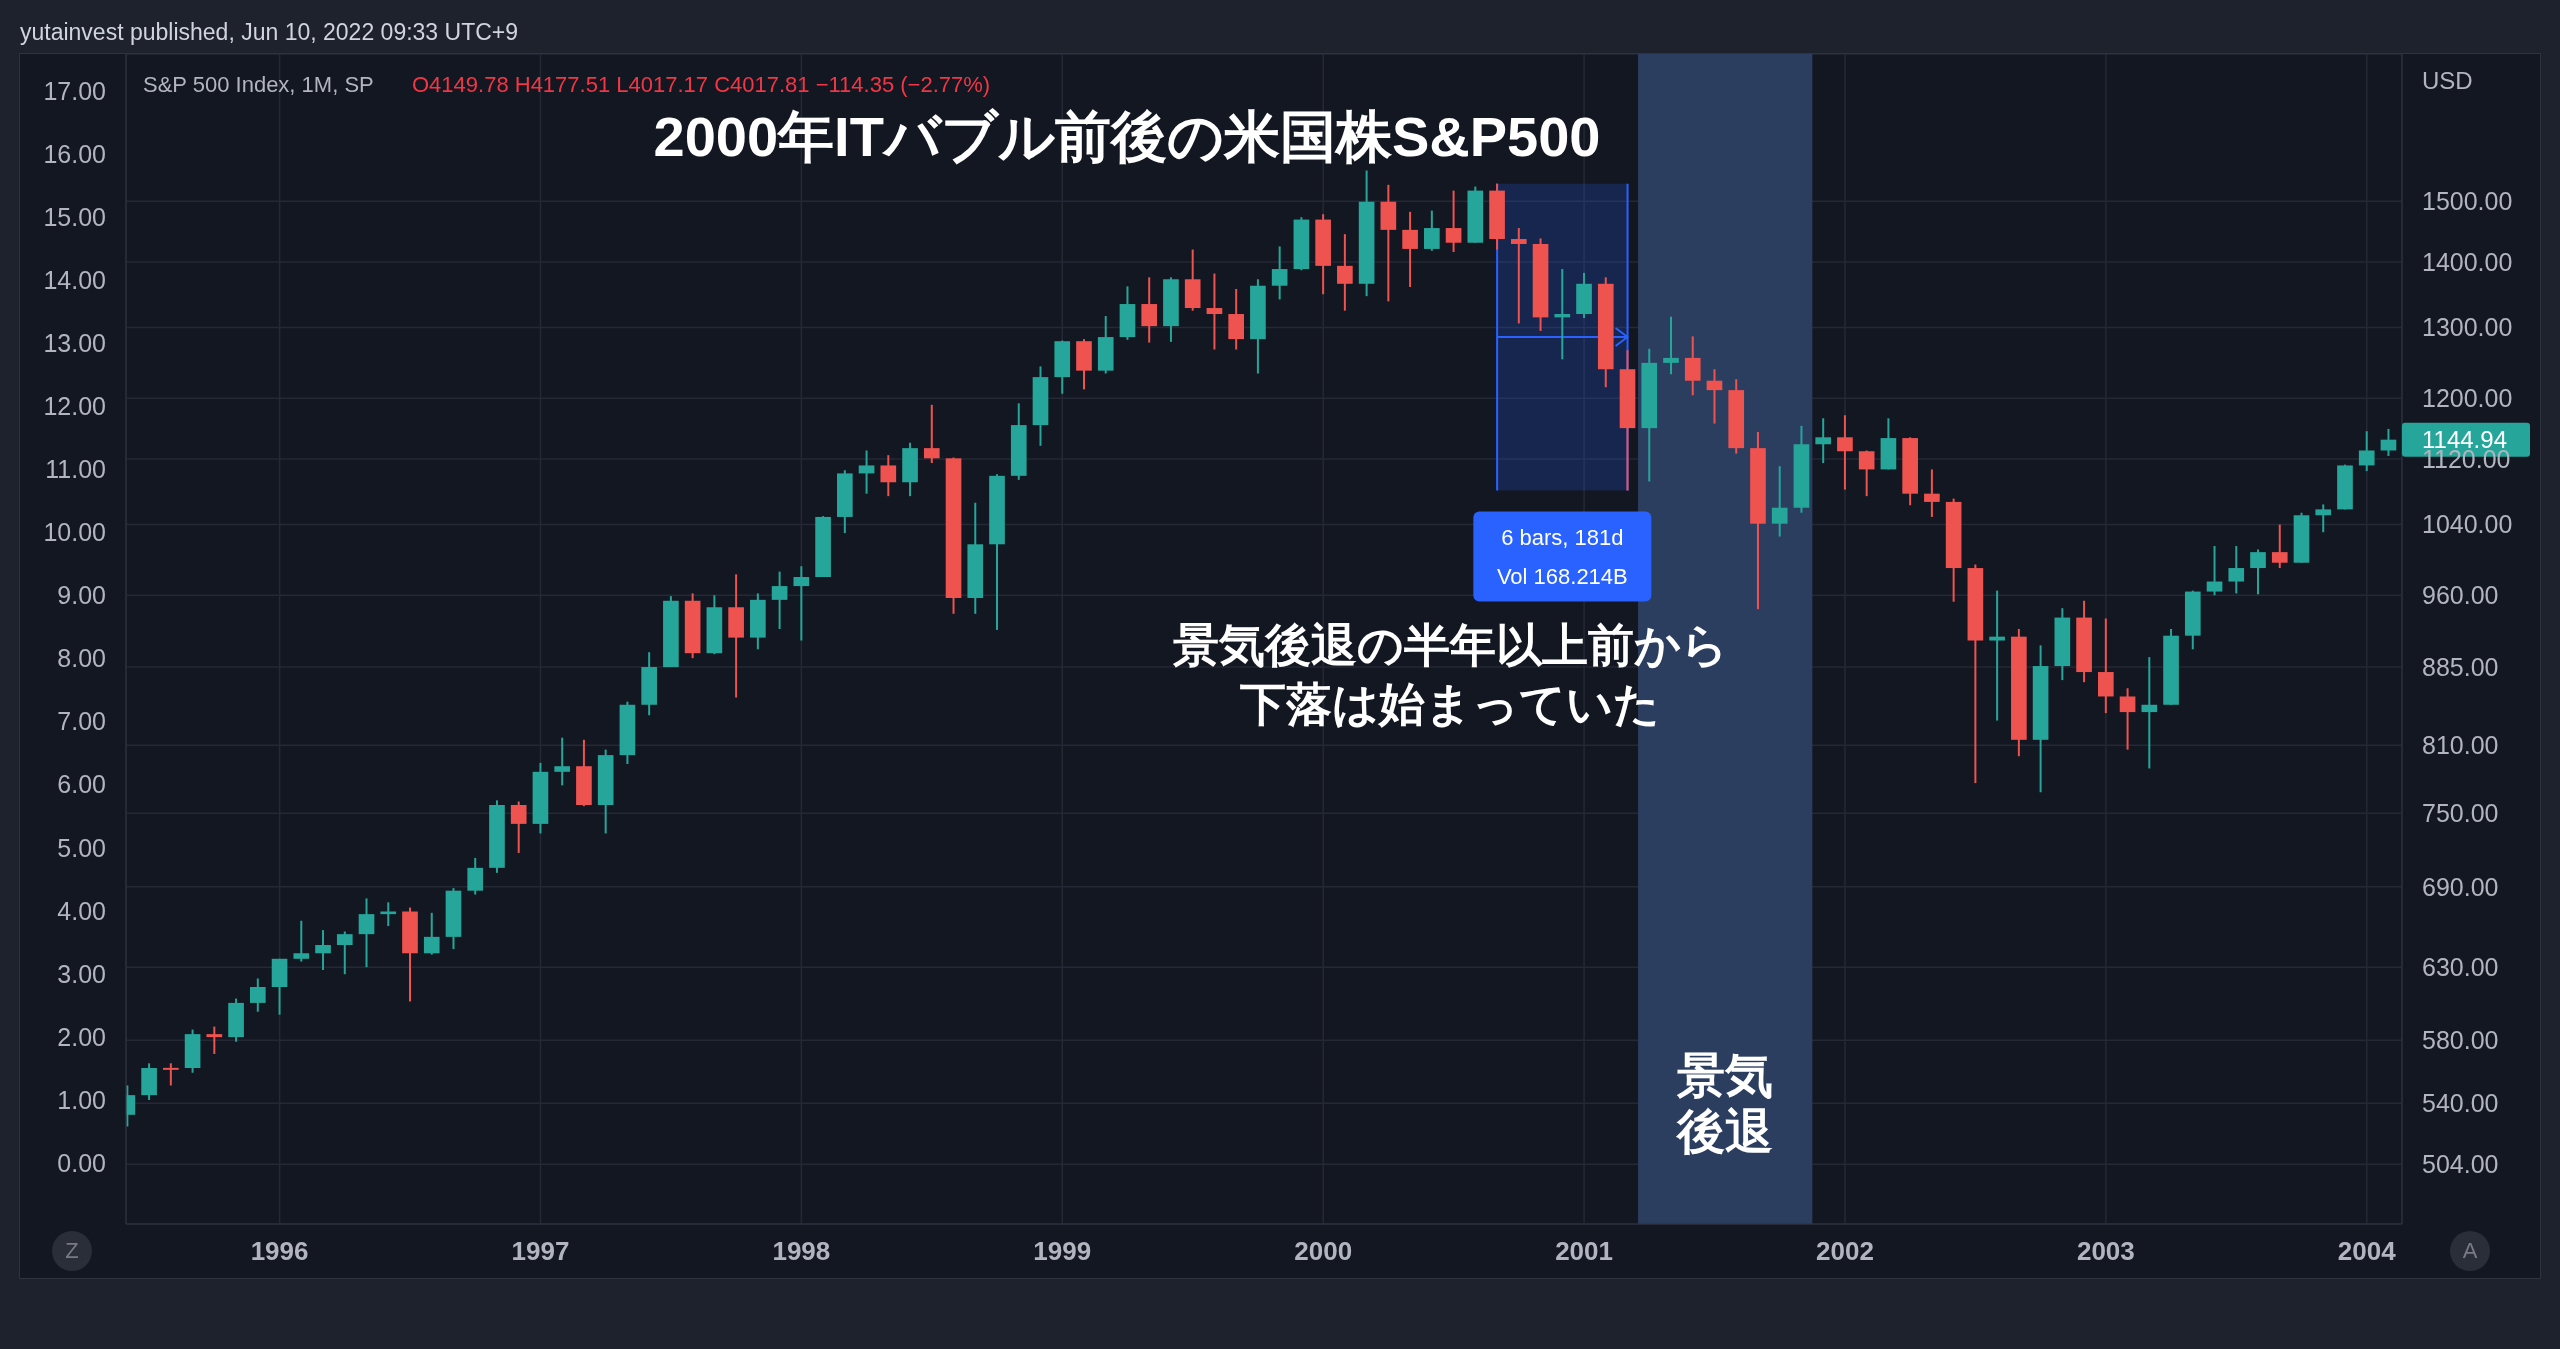 This screenshot has width=2560, height=1349. Describe the element at coordinates (74, 154) in the screenshot. I see `y-tick-label: 16.00` at that location.